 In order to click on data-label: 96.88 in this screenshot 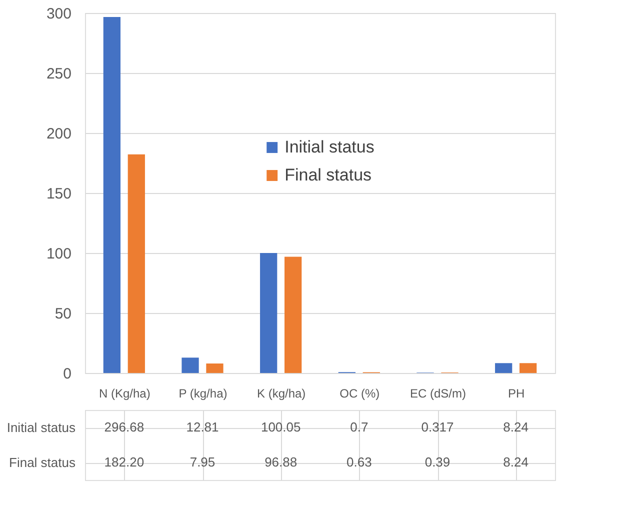, I will do `click(281, 462)`.